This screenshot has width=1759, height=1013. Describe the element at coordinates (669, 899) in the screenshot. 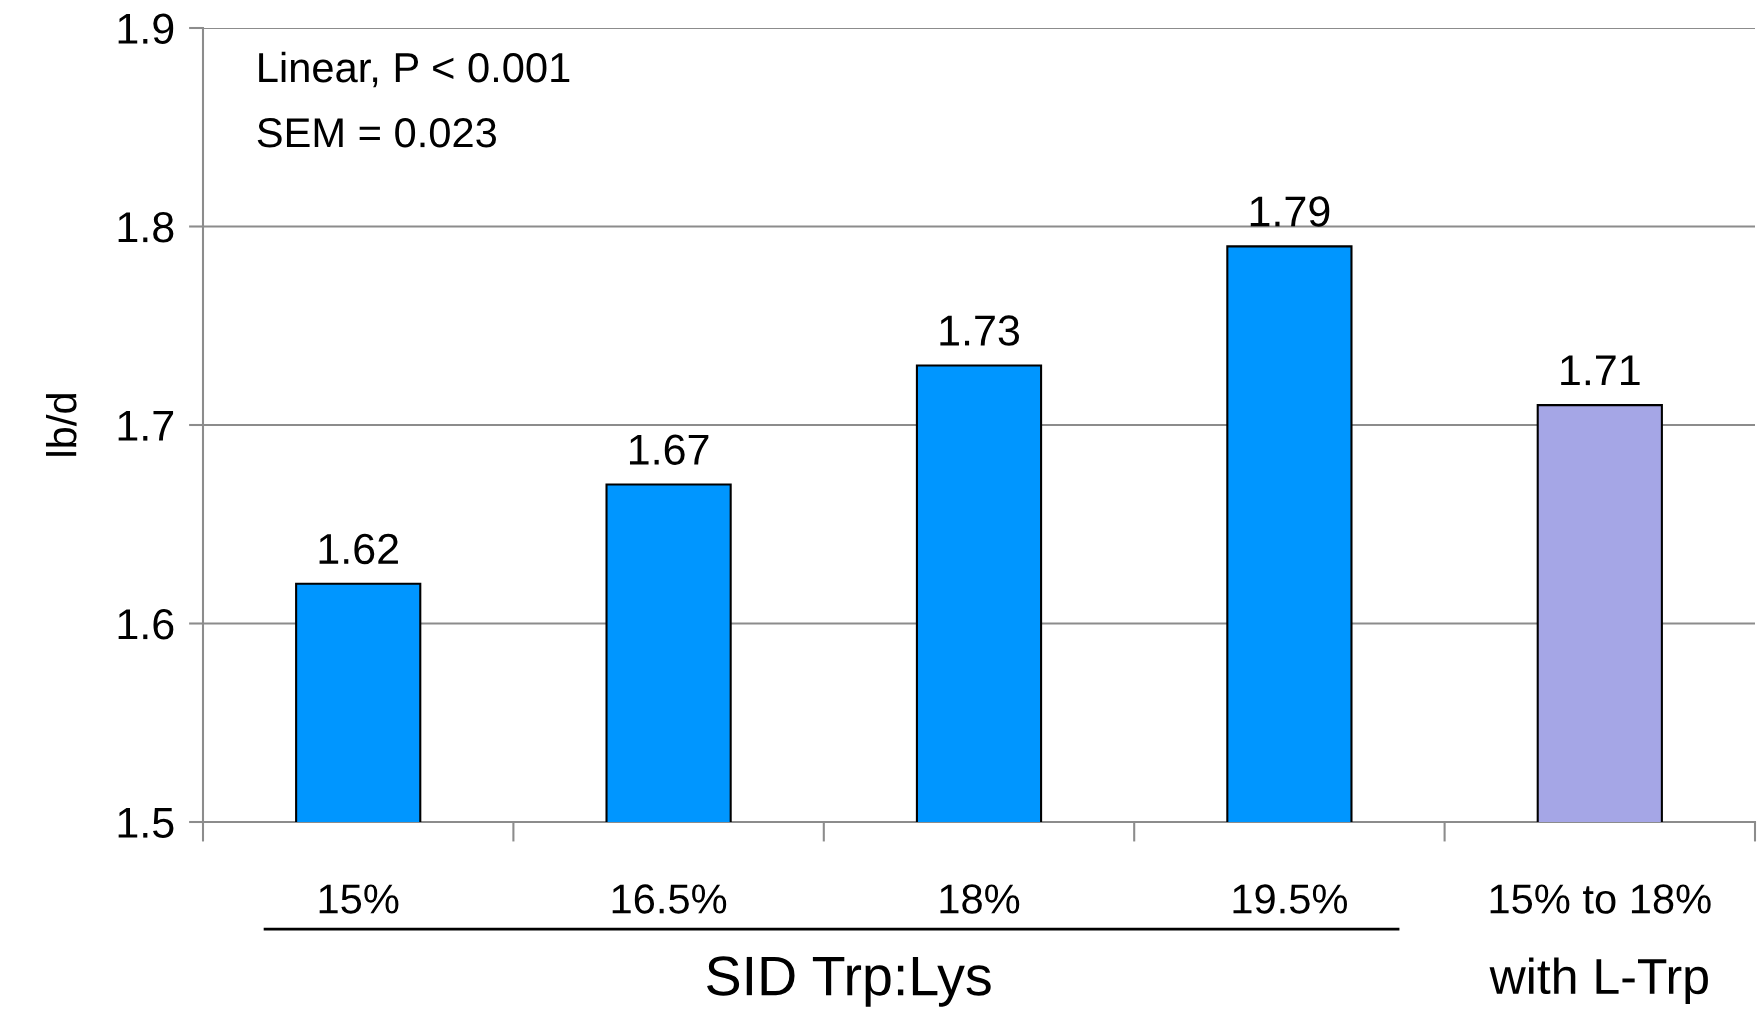

I see `x-tick-label: 16.5%` at that location.